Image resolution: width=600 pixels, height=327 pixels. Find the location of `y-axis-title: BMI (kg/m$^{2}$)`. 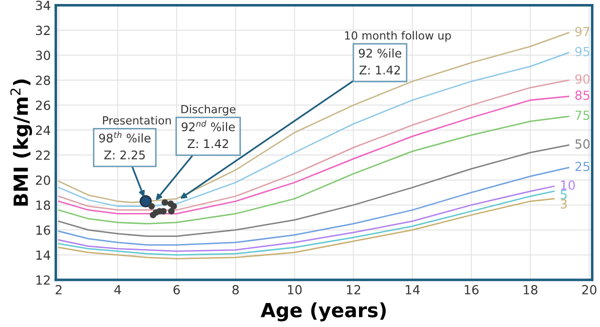

y-axis-title: BMI (kg/m$^{2}$) is located at coordinates (21, 143).